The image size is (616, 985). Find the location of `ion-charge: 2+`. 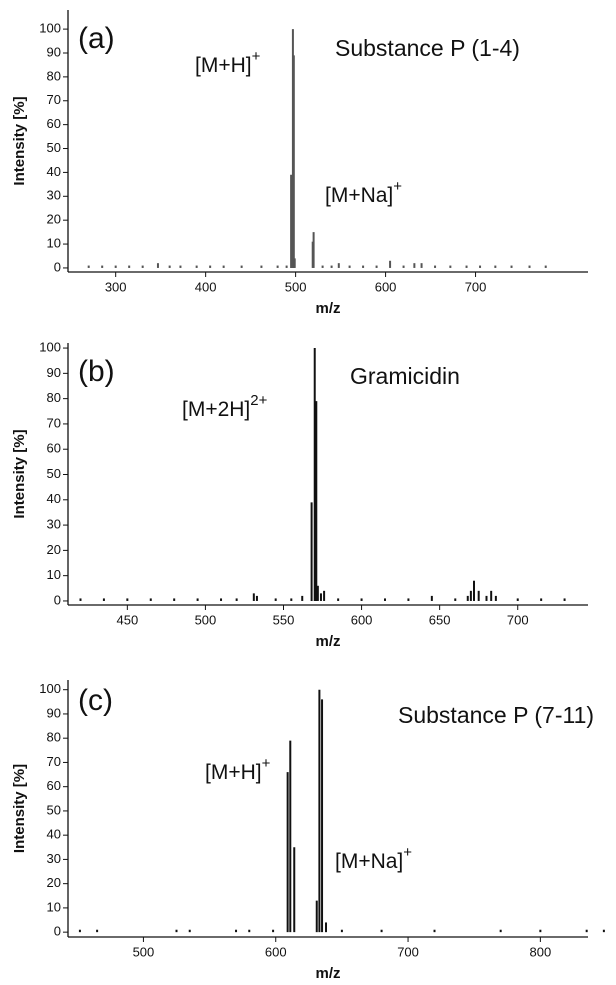

ion-charge: 2+ is located at coordinates (258, 400).